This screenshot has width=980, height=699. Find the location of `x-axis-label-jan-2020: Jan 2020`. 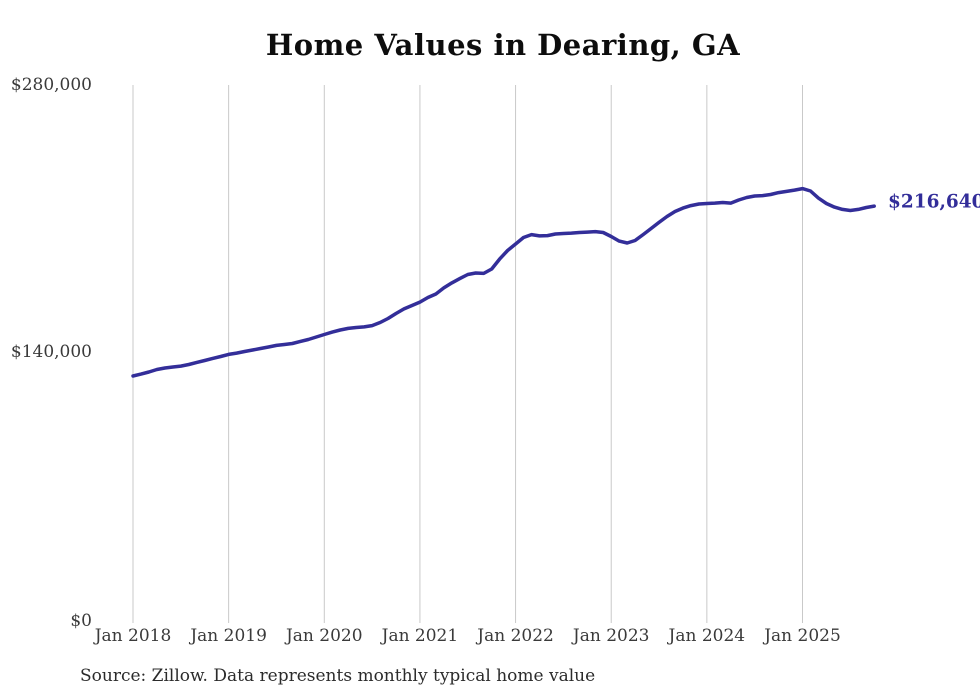

x-axis-label-jan-2020: Jan 2020 is located at coordinates (324, 636).